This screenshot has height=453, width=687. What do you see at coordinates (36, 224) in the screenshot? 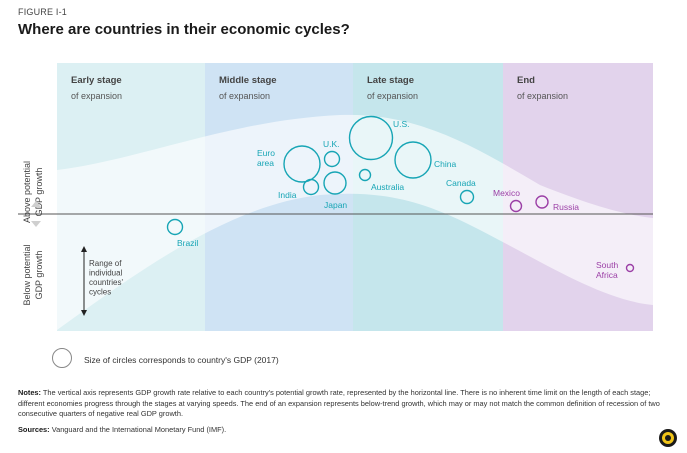
I see `arrow-down-icon` at bounding box center [36, 224].